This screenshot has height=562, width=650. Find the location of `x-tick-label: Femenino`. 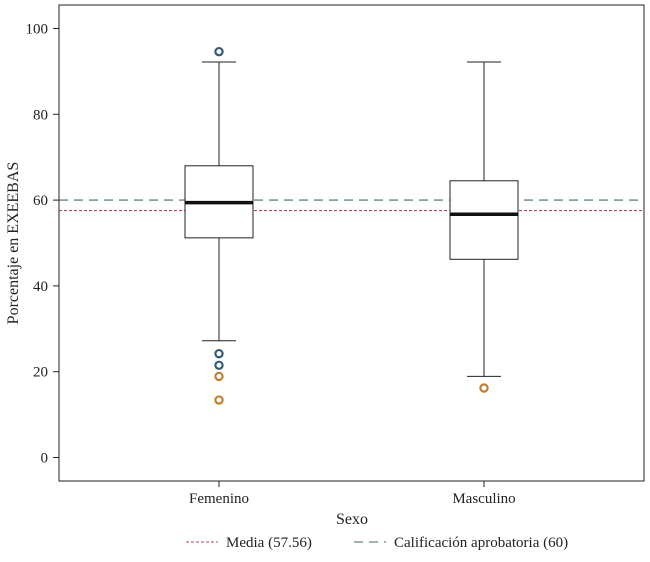

x-tick-label: Femenino is located at coordinates (219, 499).